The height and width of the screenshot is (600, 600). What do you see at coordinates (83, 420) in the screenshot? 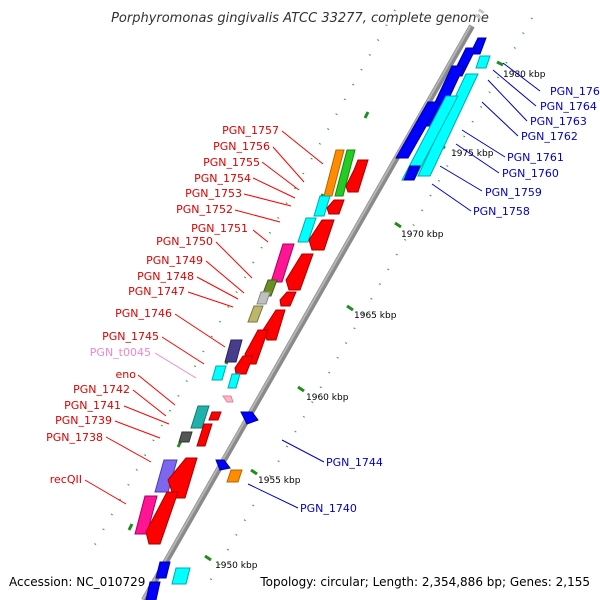
I see `gene-label-PGN_1739: PGN_1739` at bounding box center [83, 420].